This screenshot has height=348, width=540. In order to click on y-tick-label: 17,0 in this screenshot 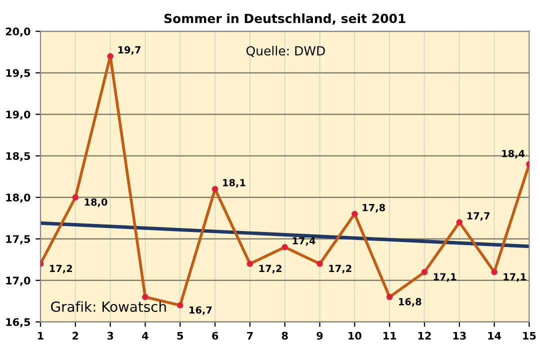, I will do `click(18, 281)`.